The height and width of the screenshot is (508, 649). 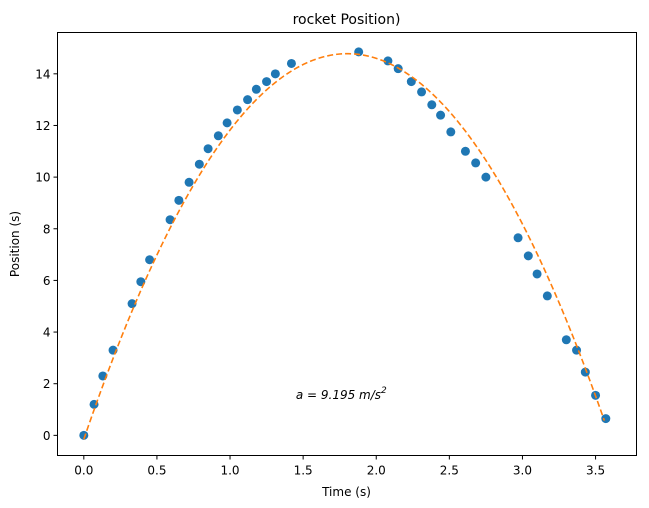 I want to click on y-axis-label: Position (s), so click(x=15, y=244).